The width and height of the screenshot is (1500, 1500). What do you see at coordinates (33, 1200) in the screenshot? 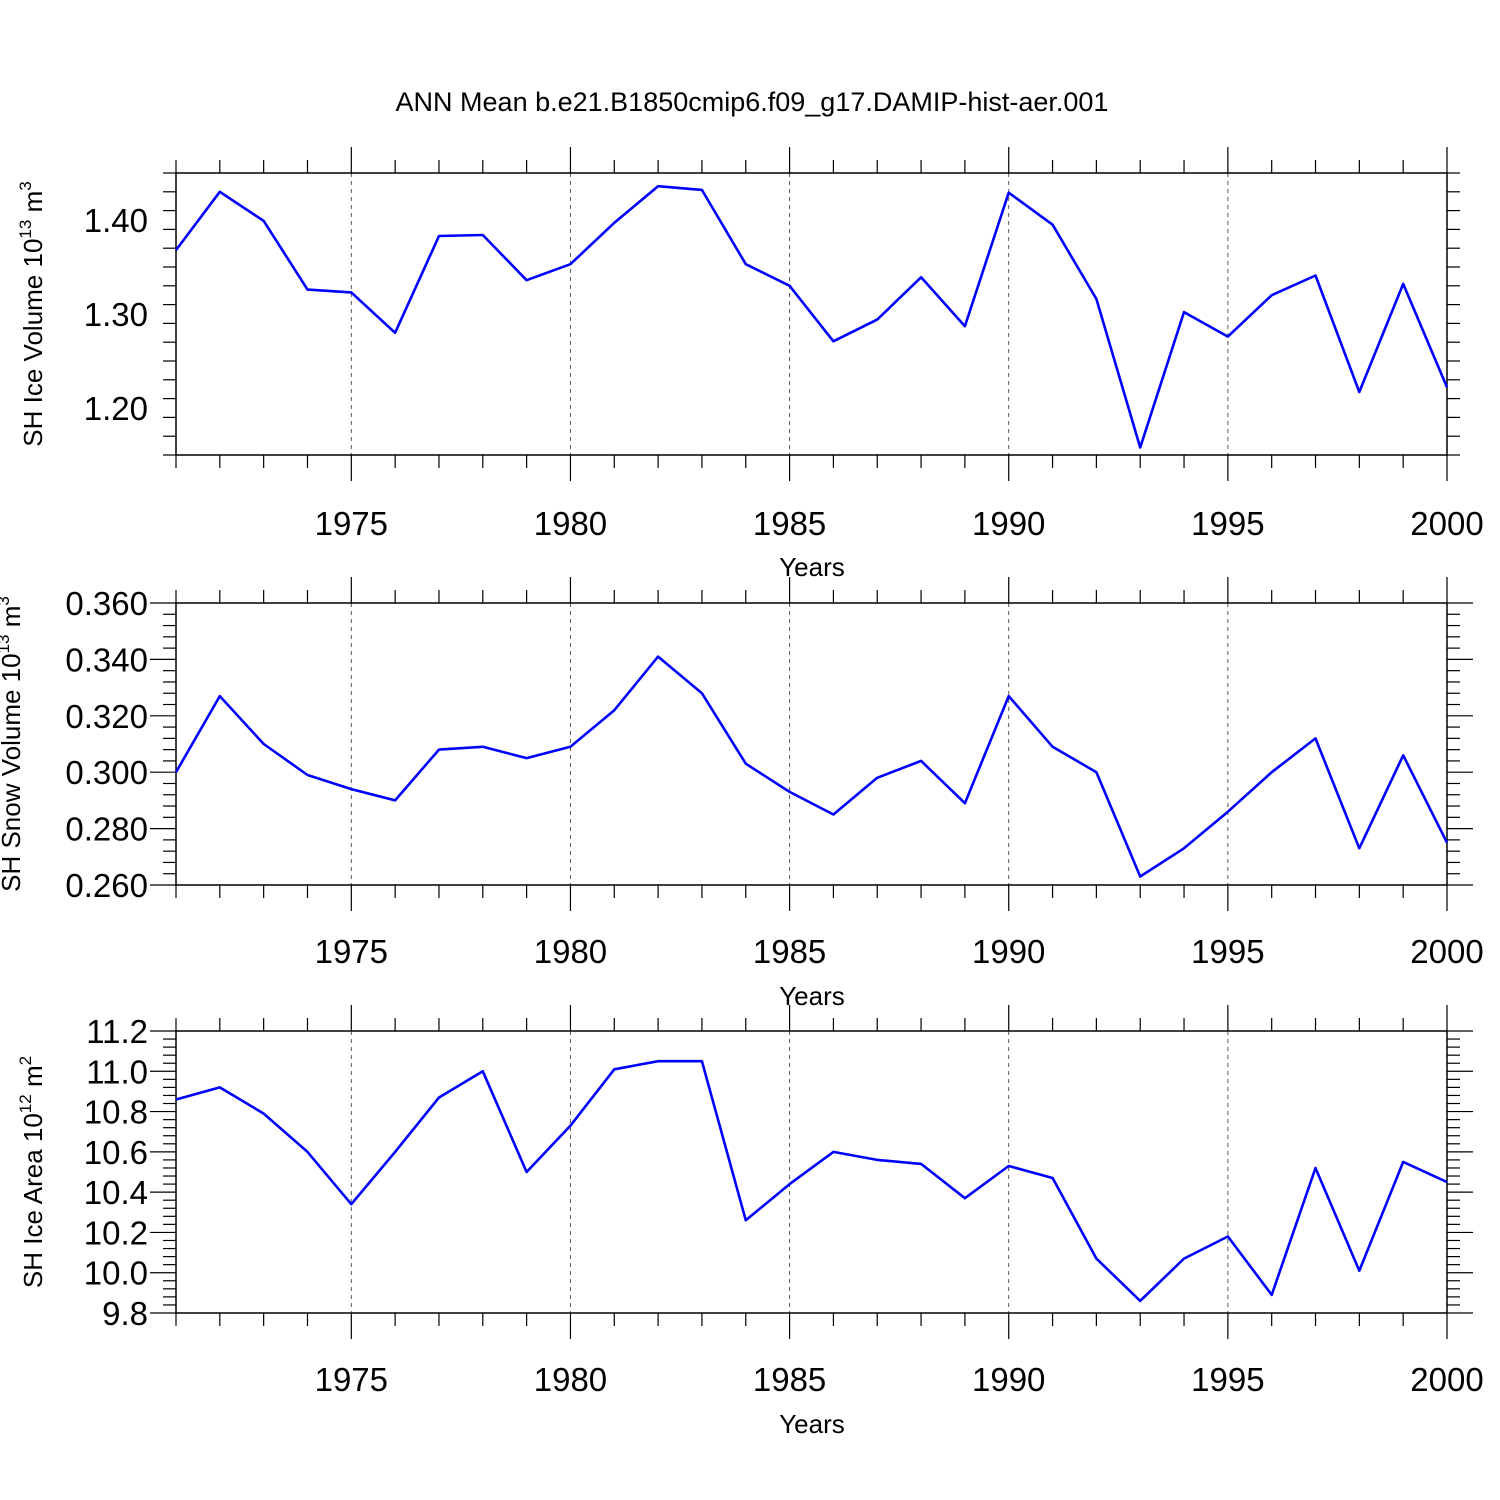
I see `y-axis-label-text: SH Ice Area 10` at bounding box center [33, 1200].